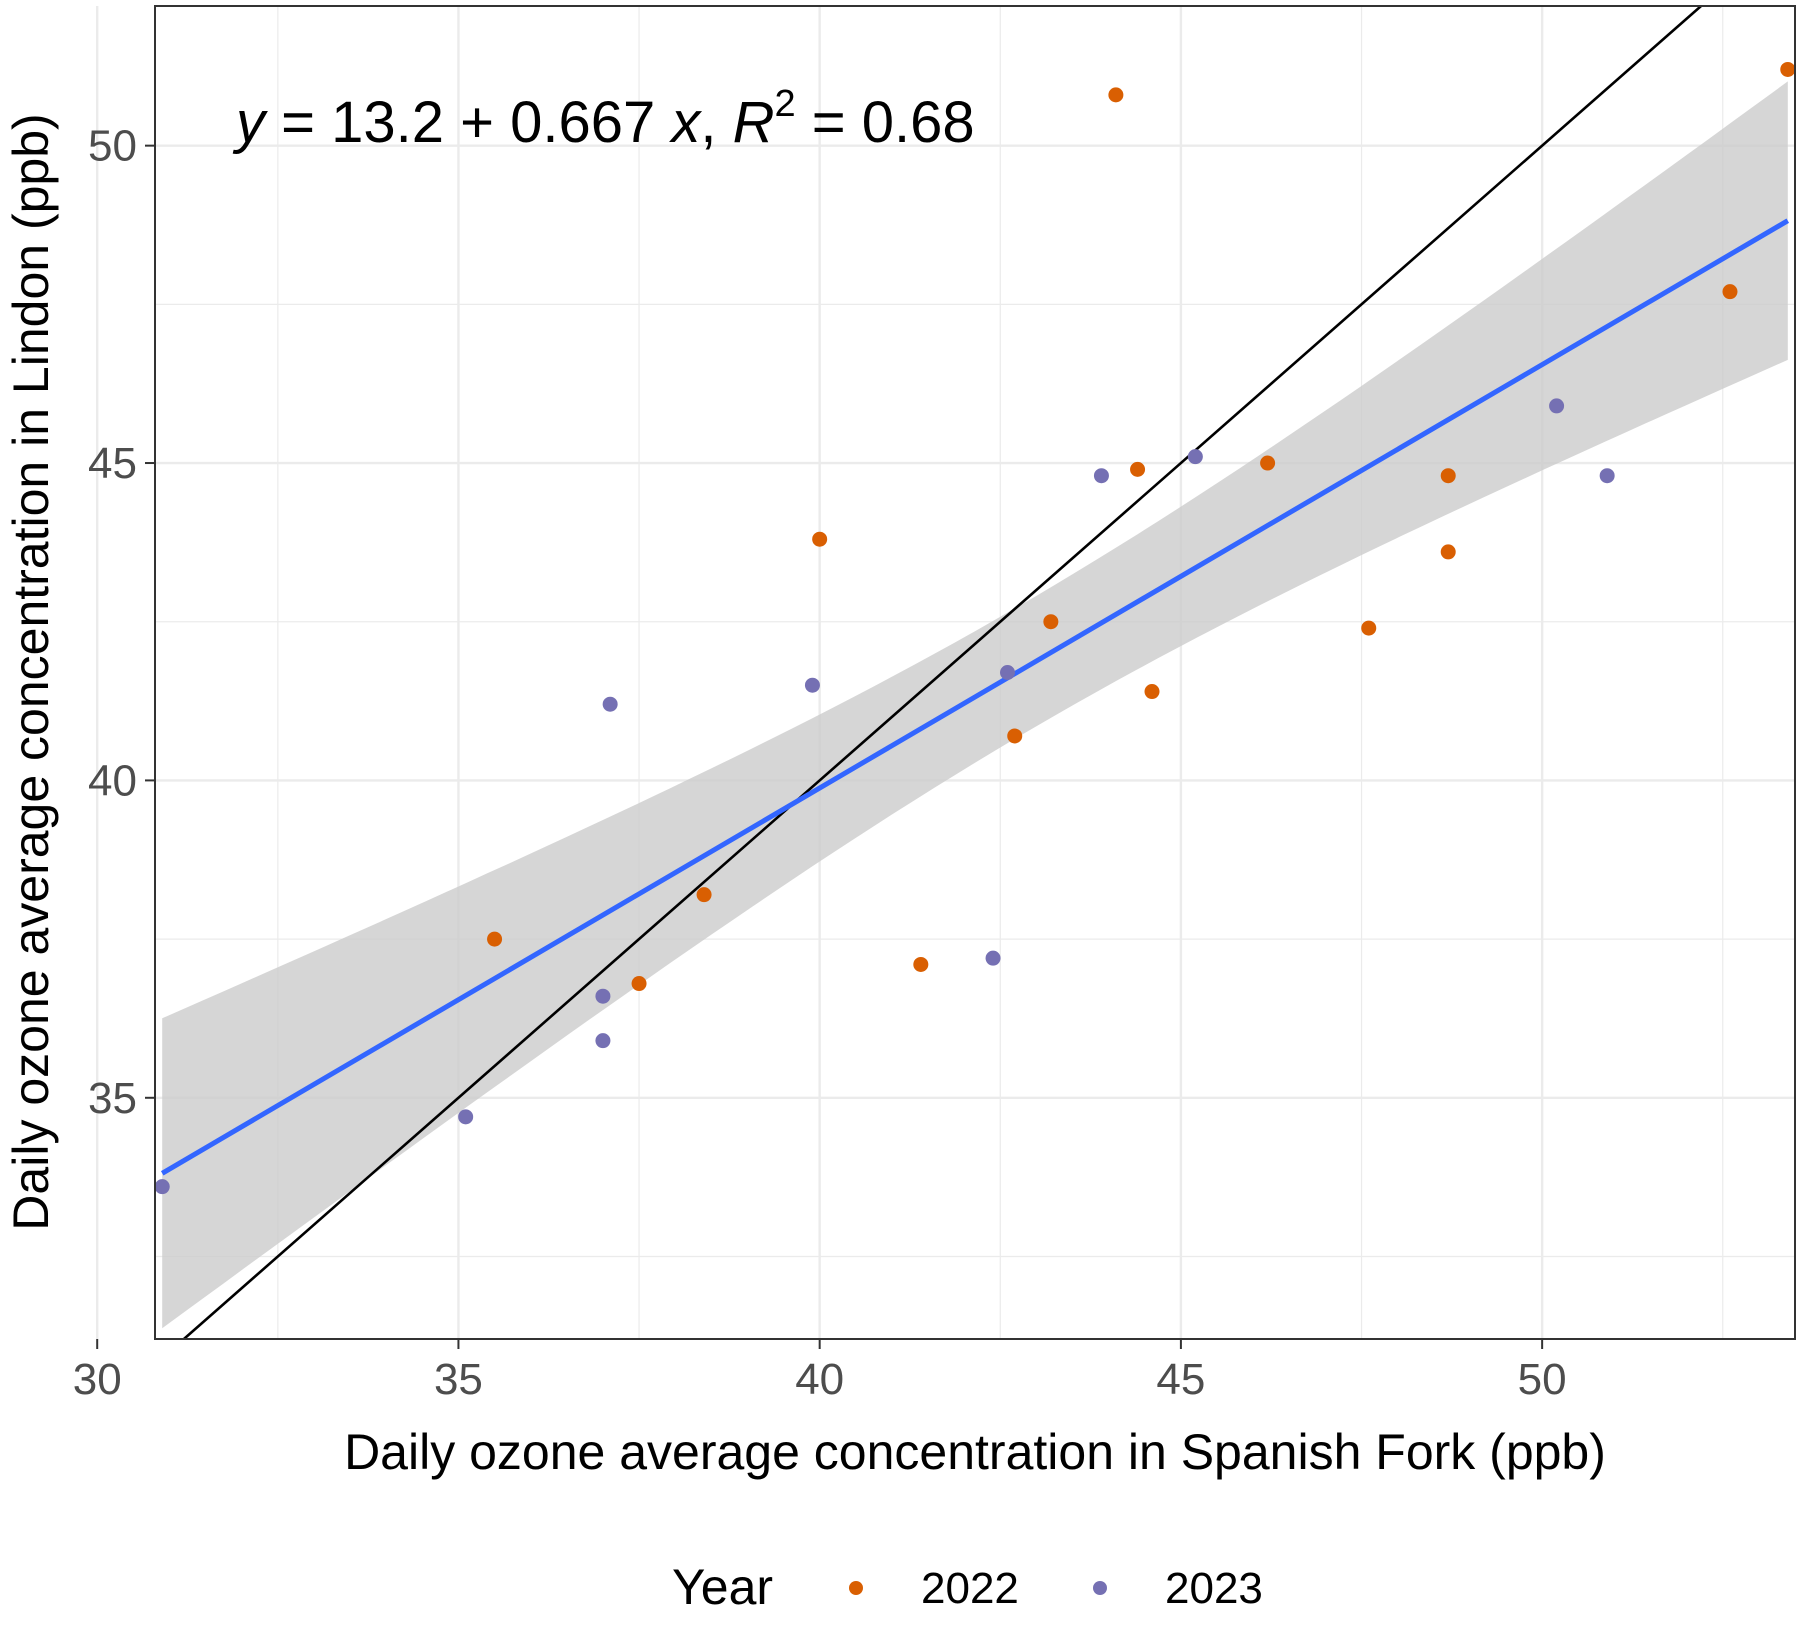 The width and height of the screenshot is (1800, 1650). What do you see at coordinates (112, 1098) in the screenshot?
I see `y-tick-label: 35` at bounding box center [112, 1098].